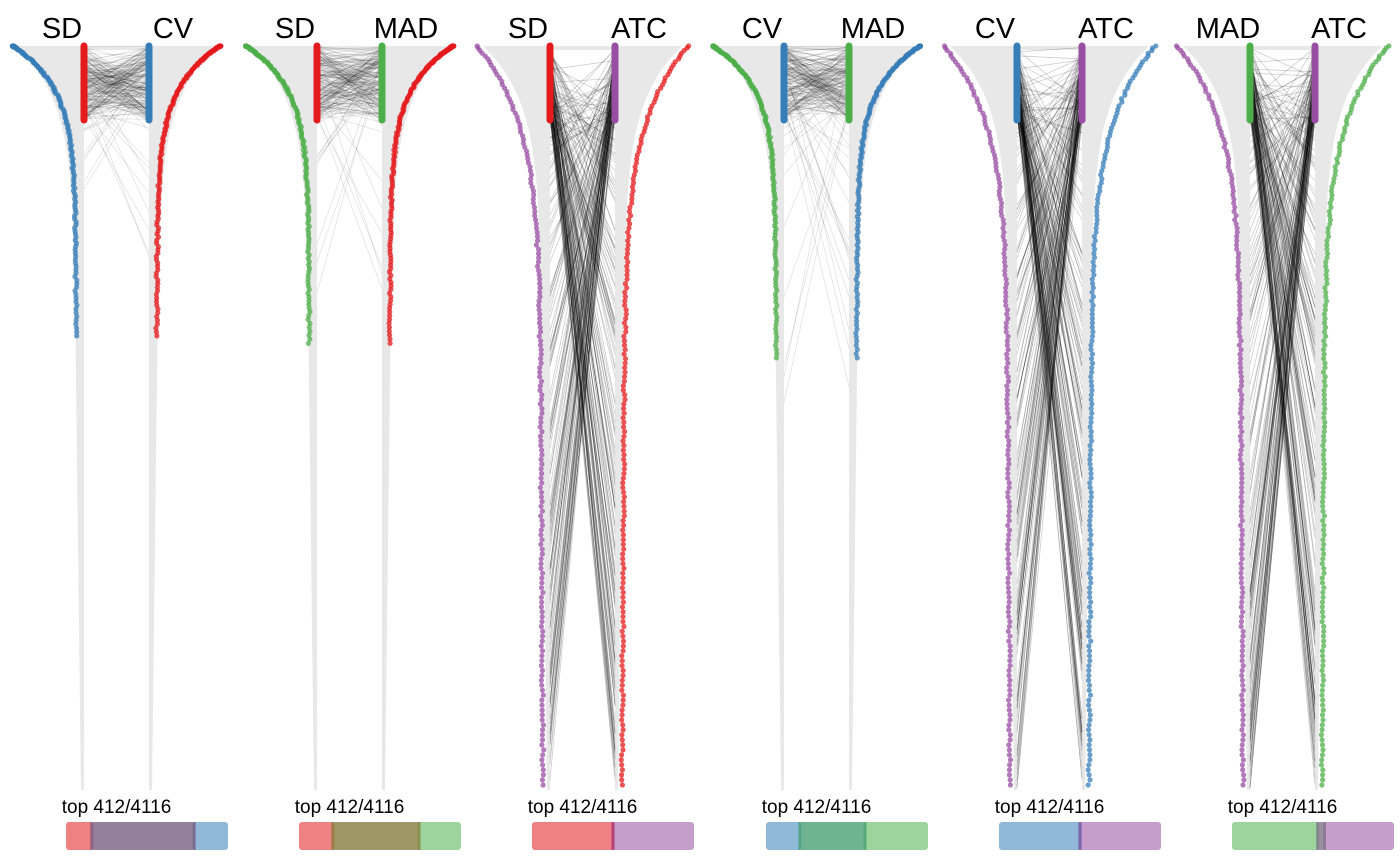 This screenshot has height=866, width=1400. I want to click on left-method-title: CV, so click(762, 29).